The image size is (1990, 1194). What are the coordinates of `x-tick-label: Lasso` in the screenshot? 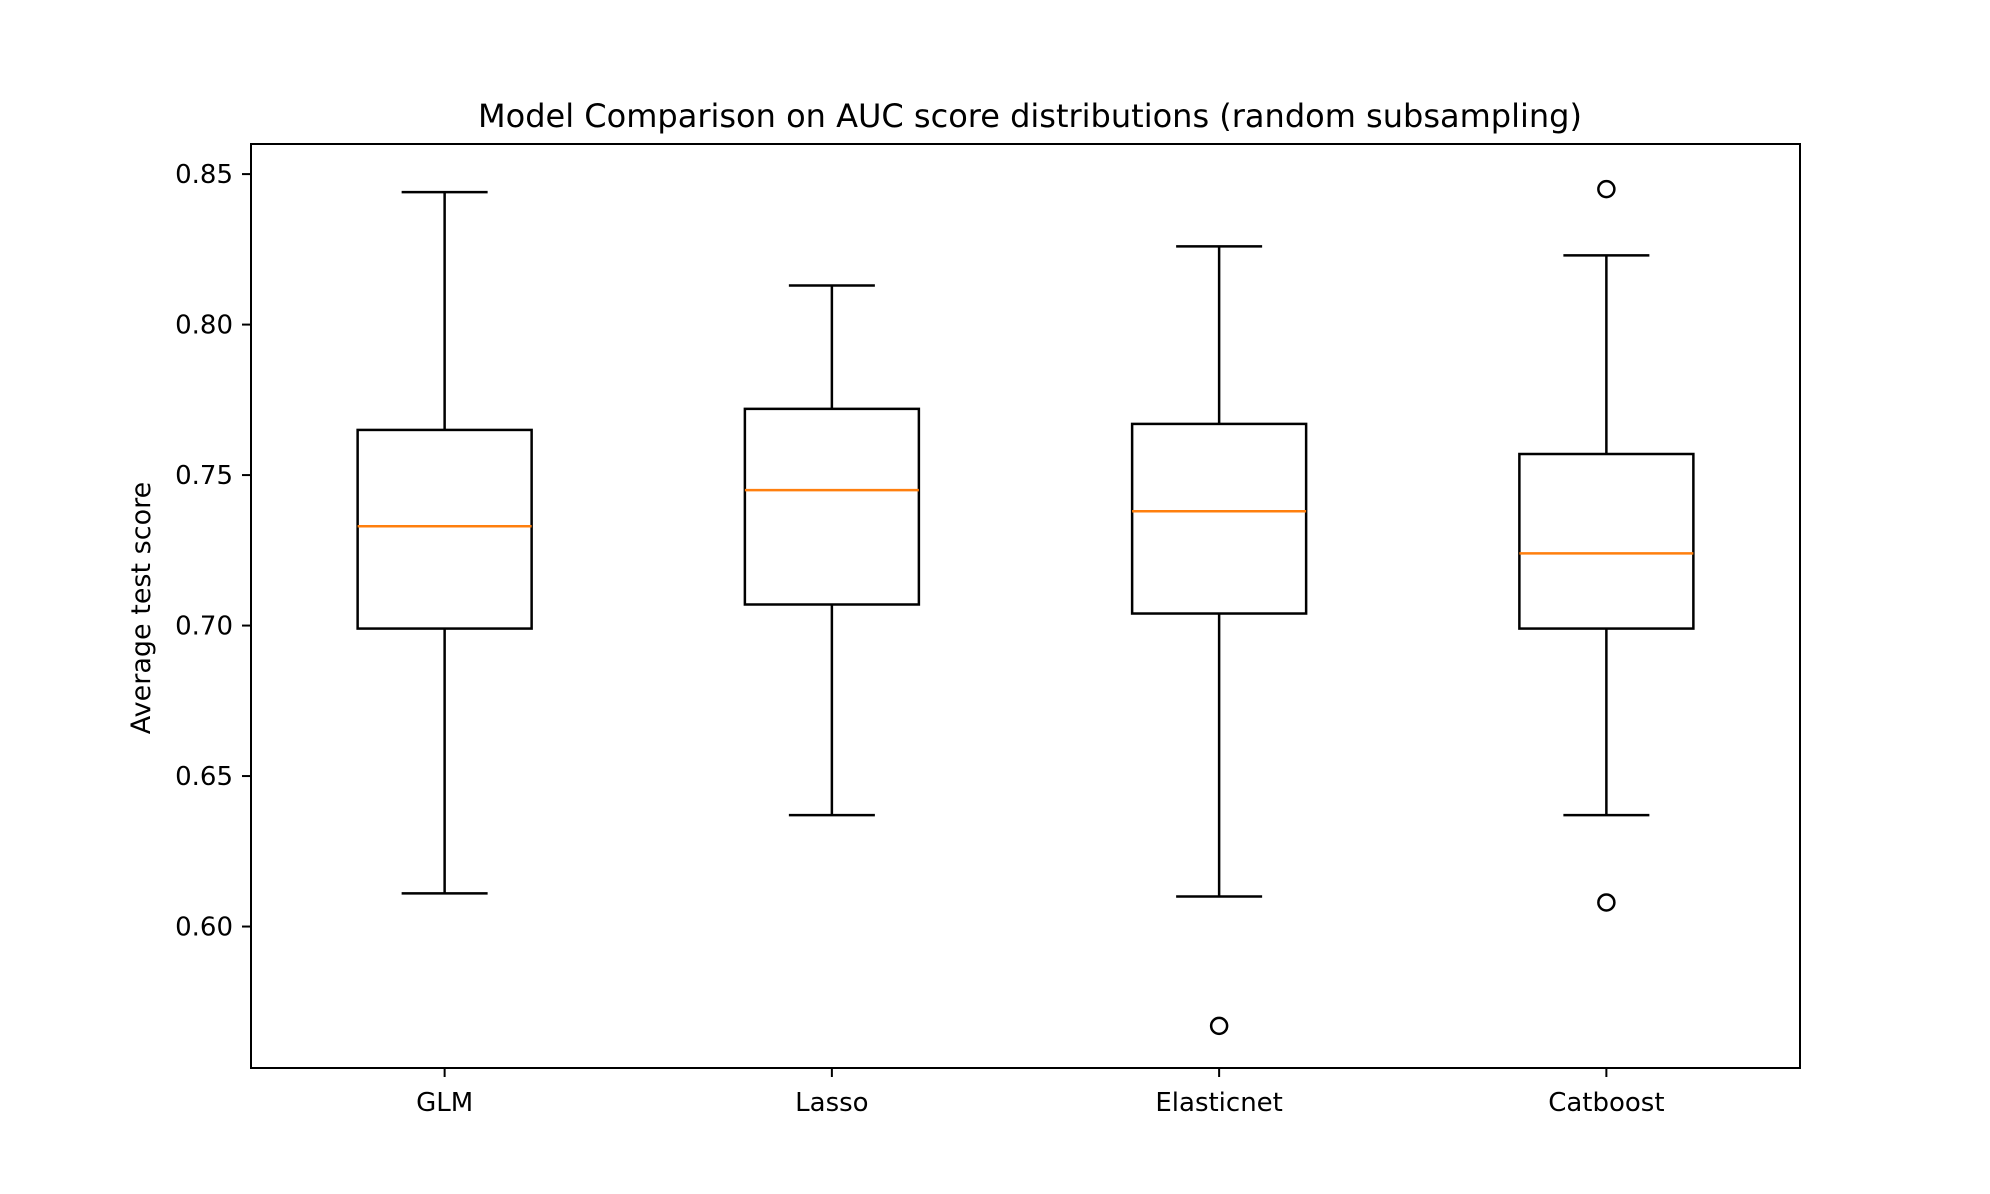 It's located at (831, 1103).